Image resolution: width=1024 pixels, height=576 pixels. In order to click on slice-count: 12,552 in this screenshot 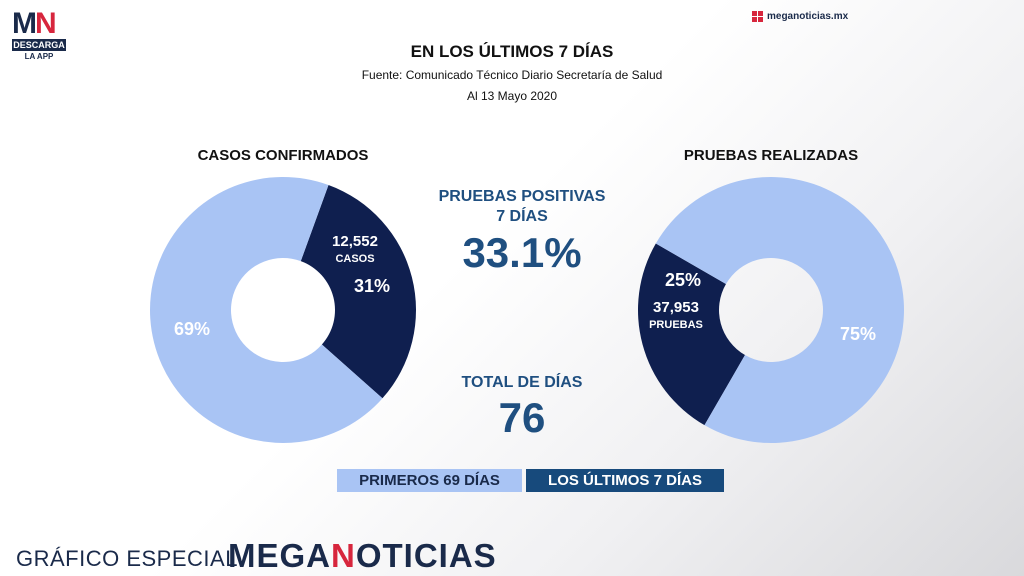, I will do `click(355, 241)`.